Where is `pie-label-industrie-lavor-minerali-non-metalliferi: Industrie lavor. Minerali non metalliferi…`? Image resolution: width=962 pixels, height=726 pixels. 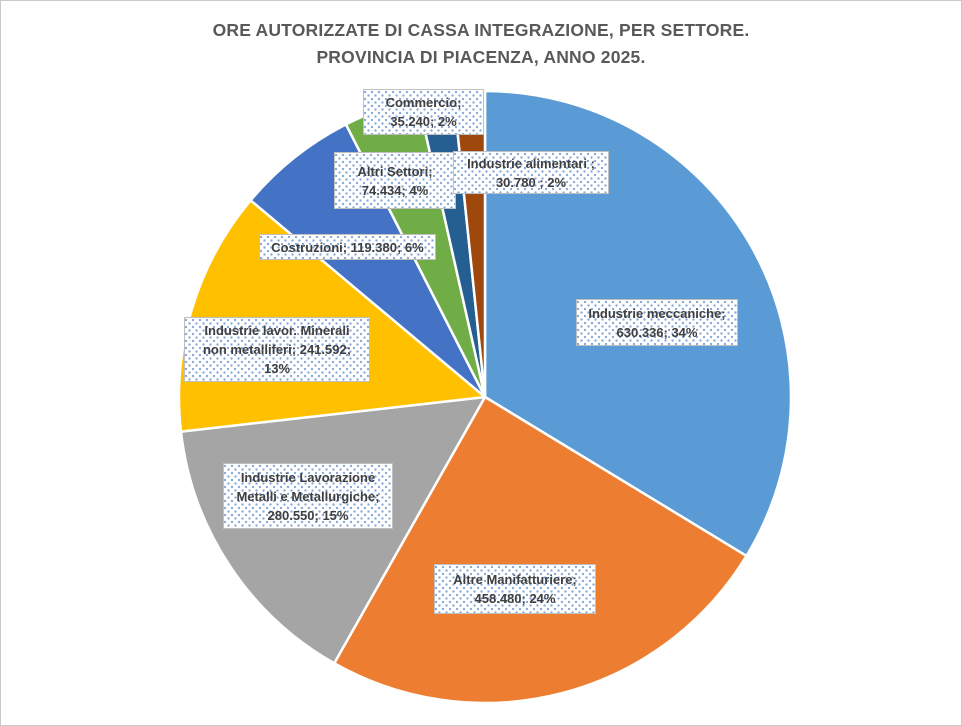 pie-label-industrie-lavor-minerali-non-metalliferi: Industrie lavor. Minerali non metalliferi… is located at coordinates (277, 349).